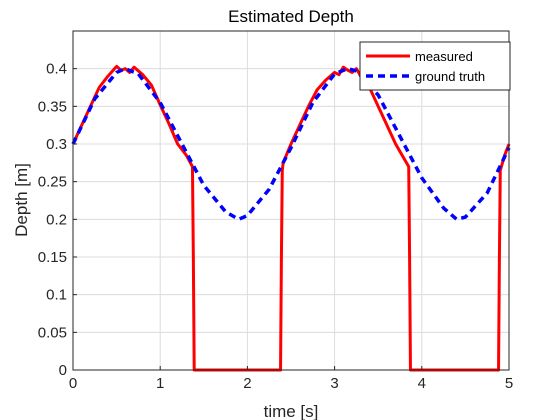 This screenshot has height=420, width=560. What do you see at coordinates (56, 295) in the screenshot?
I see `y-tick-label: 0.1` at bounding box center [56, 295].